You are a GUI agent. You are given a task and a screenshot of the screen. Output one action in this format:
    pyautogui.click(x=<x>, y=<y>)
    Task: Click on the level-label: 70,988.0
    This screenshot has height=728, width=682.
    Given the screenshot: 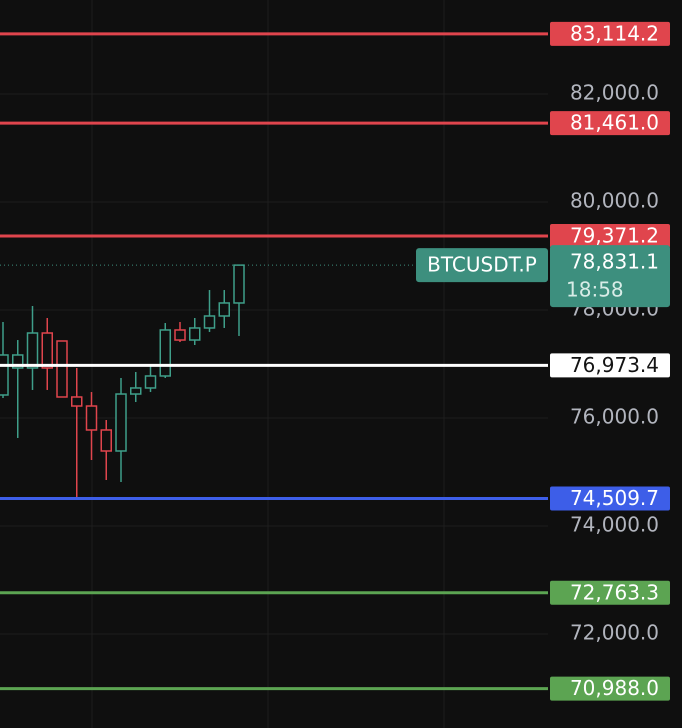 What is the action you would take?
    pyautogui.click(x=614, y=688)
    